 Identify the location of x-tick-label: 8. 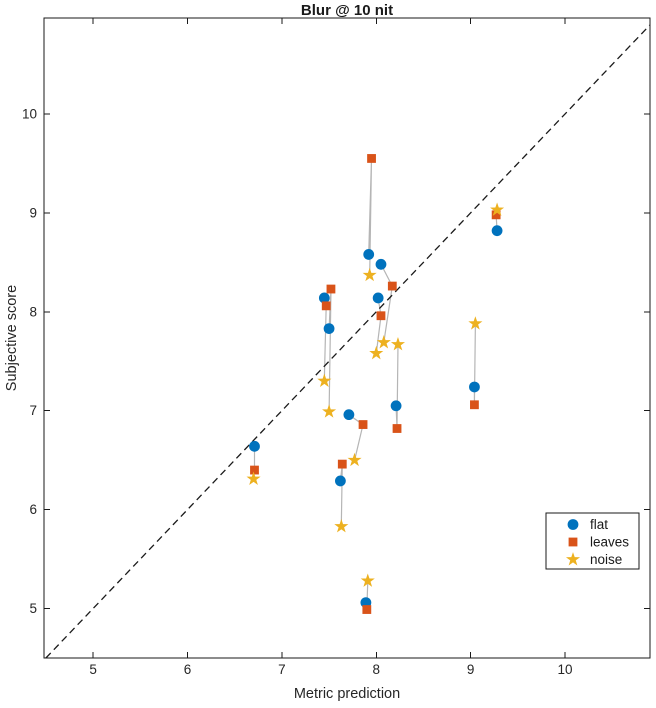
(377, 669).